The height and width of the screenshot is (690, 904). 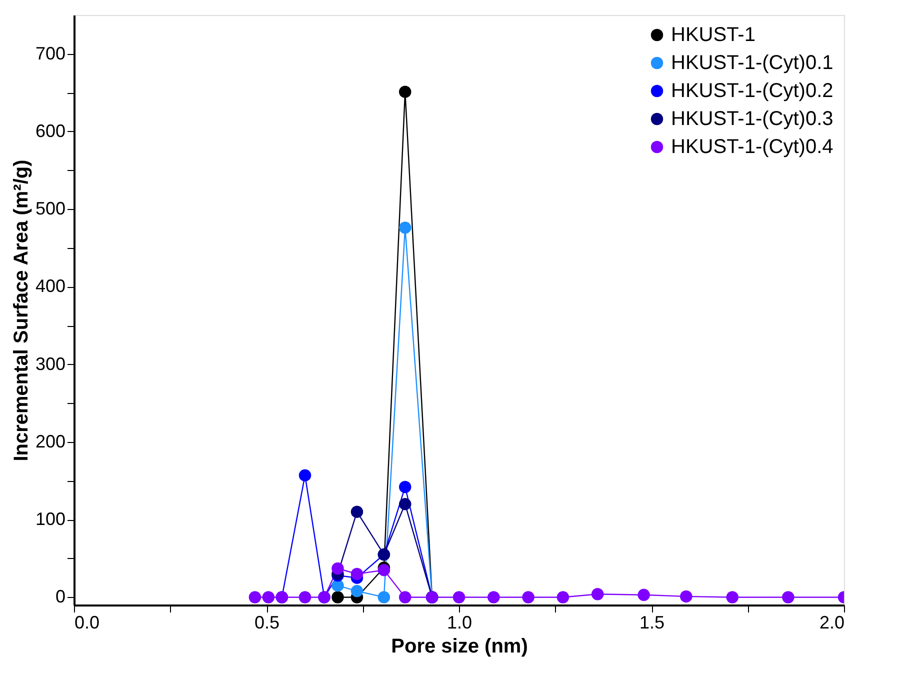 What do you see at coordinates (652, 622) in the screenshot?
I see `x-tick-label: 1.5` at bounding box center [652, 622].